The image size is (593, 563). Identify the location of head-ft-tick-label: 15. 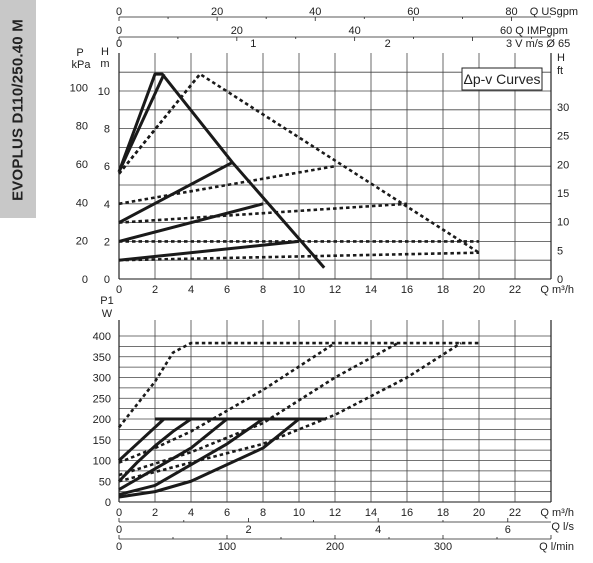
(563, 194).